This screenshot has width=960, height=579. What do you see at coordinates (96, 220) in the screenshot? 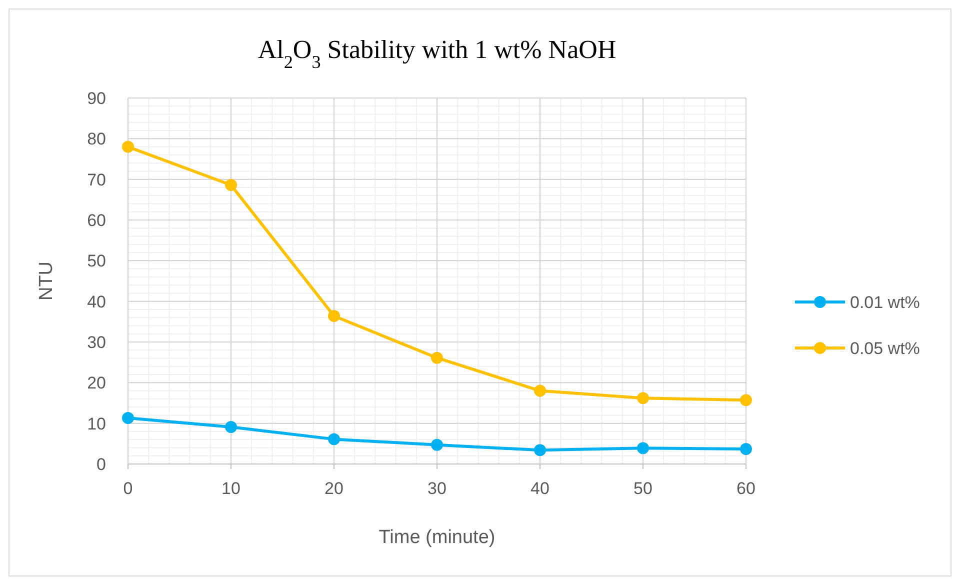
I see `y-tick-label: 60` at bounding box center [96, 220].